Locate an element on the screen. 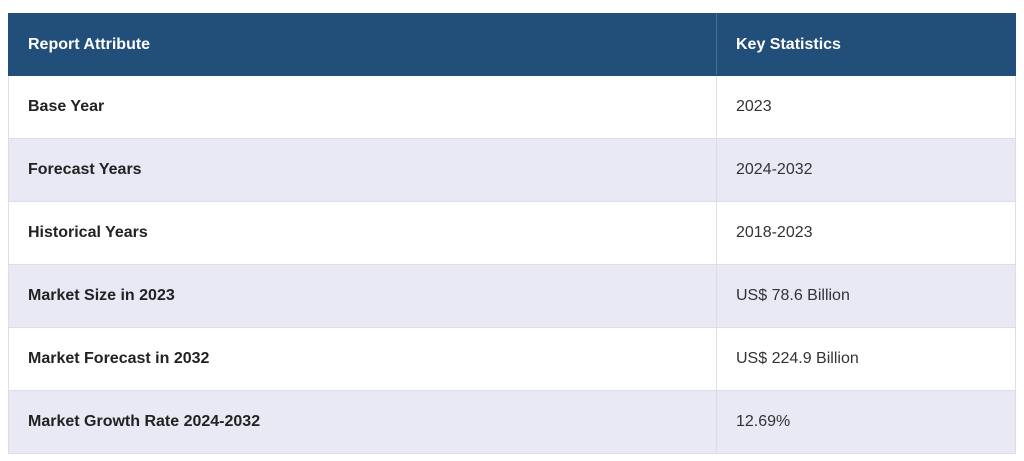 Image resolution: width=1024 pixels, height=461 pixels. table-row: Historical Years 2018-2023 is located at coordinates (512, 233).